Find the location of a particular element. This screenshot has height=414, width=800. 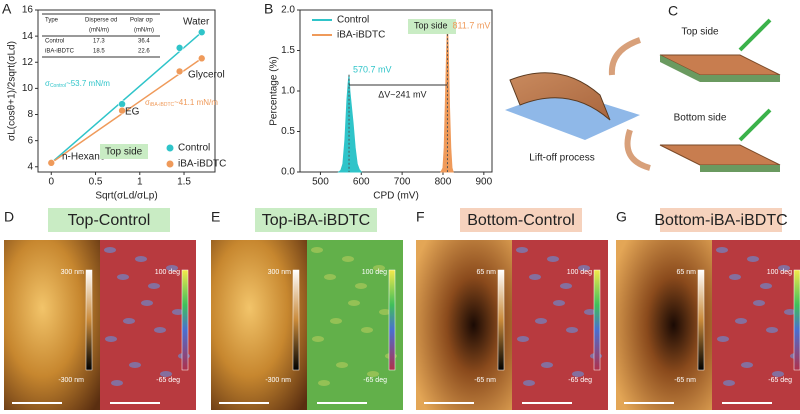

annotation: Water is located at coordinates (196, 22).